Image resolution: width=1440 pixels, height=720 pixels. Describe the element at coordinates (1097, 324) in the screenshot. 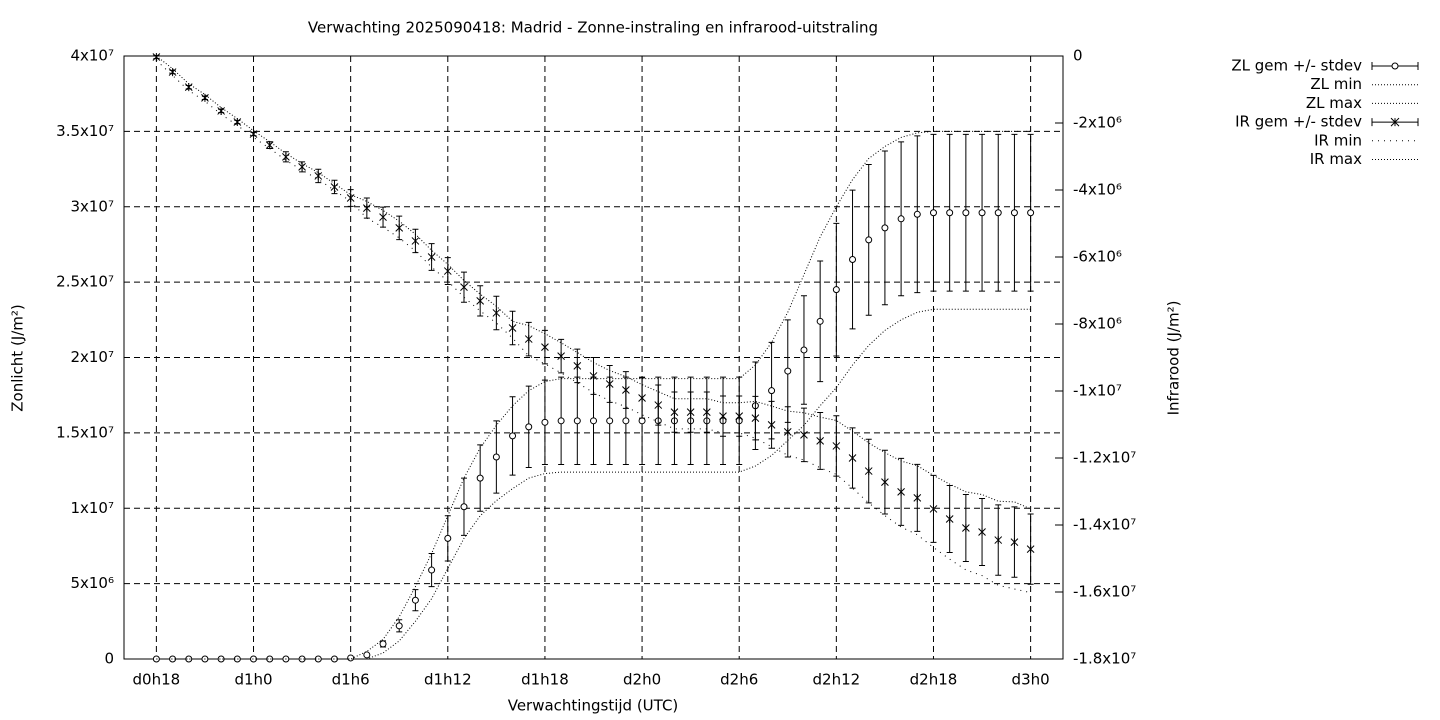

I see `y2-tick-label: -8x10⁶` at that location.